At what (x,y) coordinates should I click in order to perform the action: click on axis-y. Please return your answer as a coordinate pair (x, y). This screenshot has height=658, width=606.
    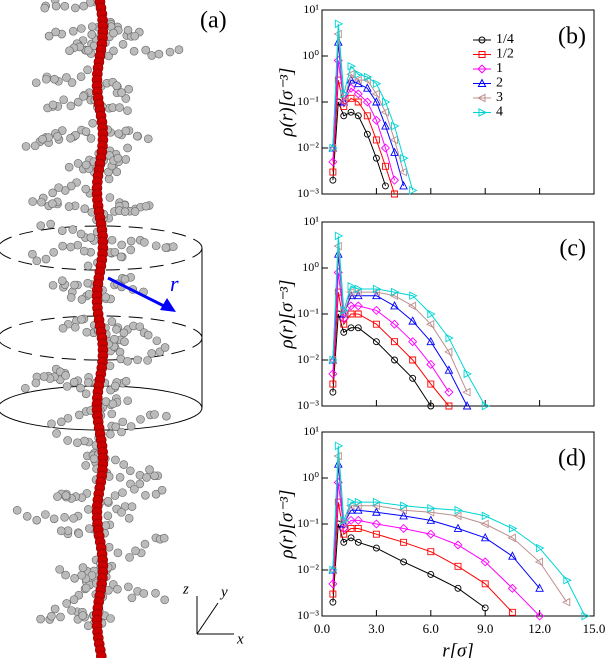
    Looking at the image, I should click on (207, 618).